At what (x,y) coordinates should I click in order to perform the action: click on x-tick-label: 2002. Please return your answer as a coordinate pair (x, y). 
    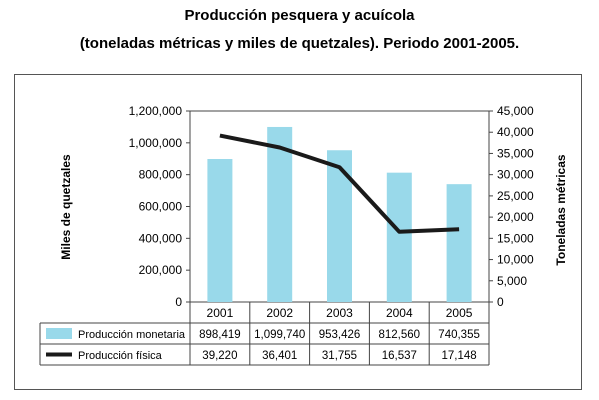
    Looking at the image, I should click on (279, 313).